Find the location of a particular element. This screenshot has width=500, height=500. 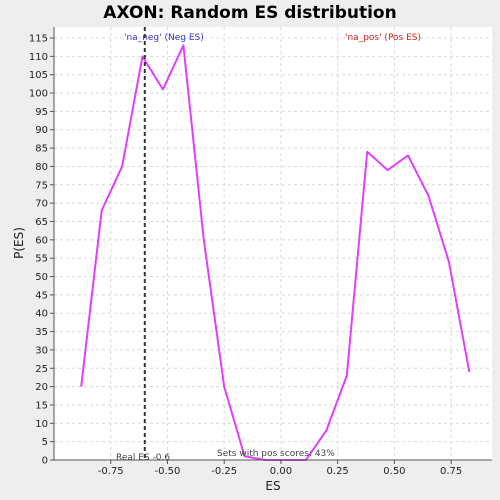

x-tick-label: 0.00 is located at coordinates (281, 471).